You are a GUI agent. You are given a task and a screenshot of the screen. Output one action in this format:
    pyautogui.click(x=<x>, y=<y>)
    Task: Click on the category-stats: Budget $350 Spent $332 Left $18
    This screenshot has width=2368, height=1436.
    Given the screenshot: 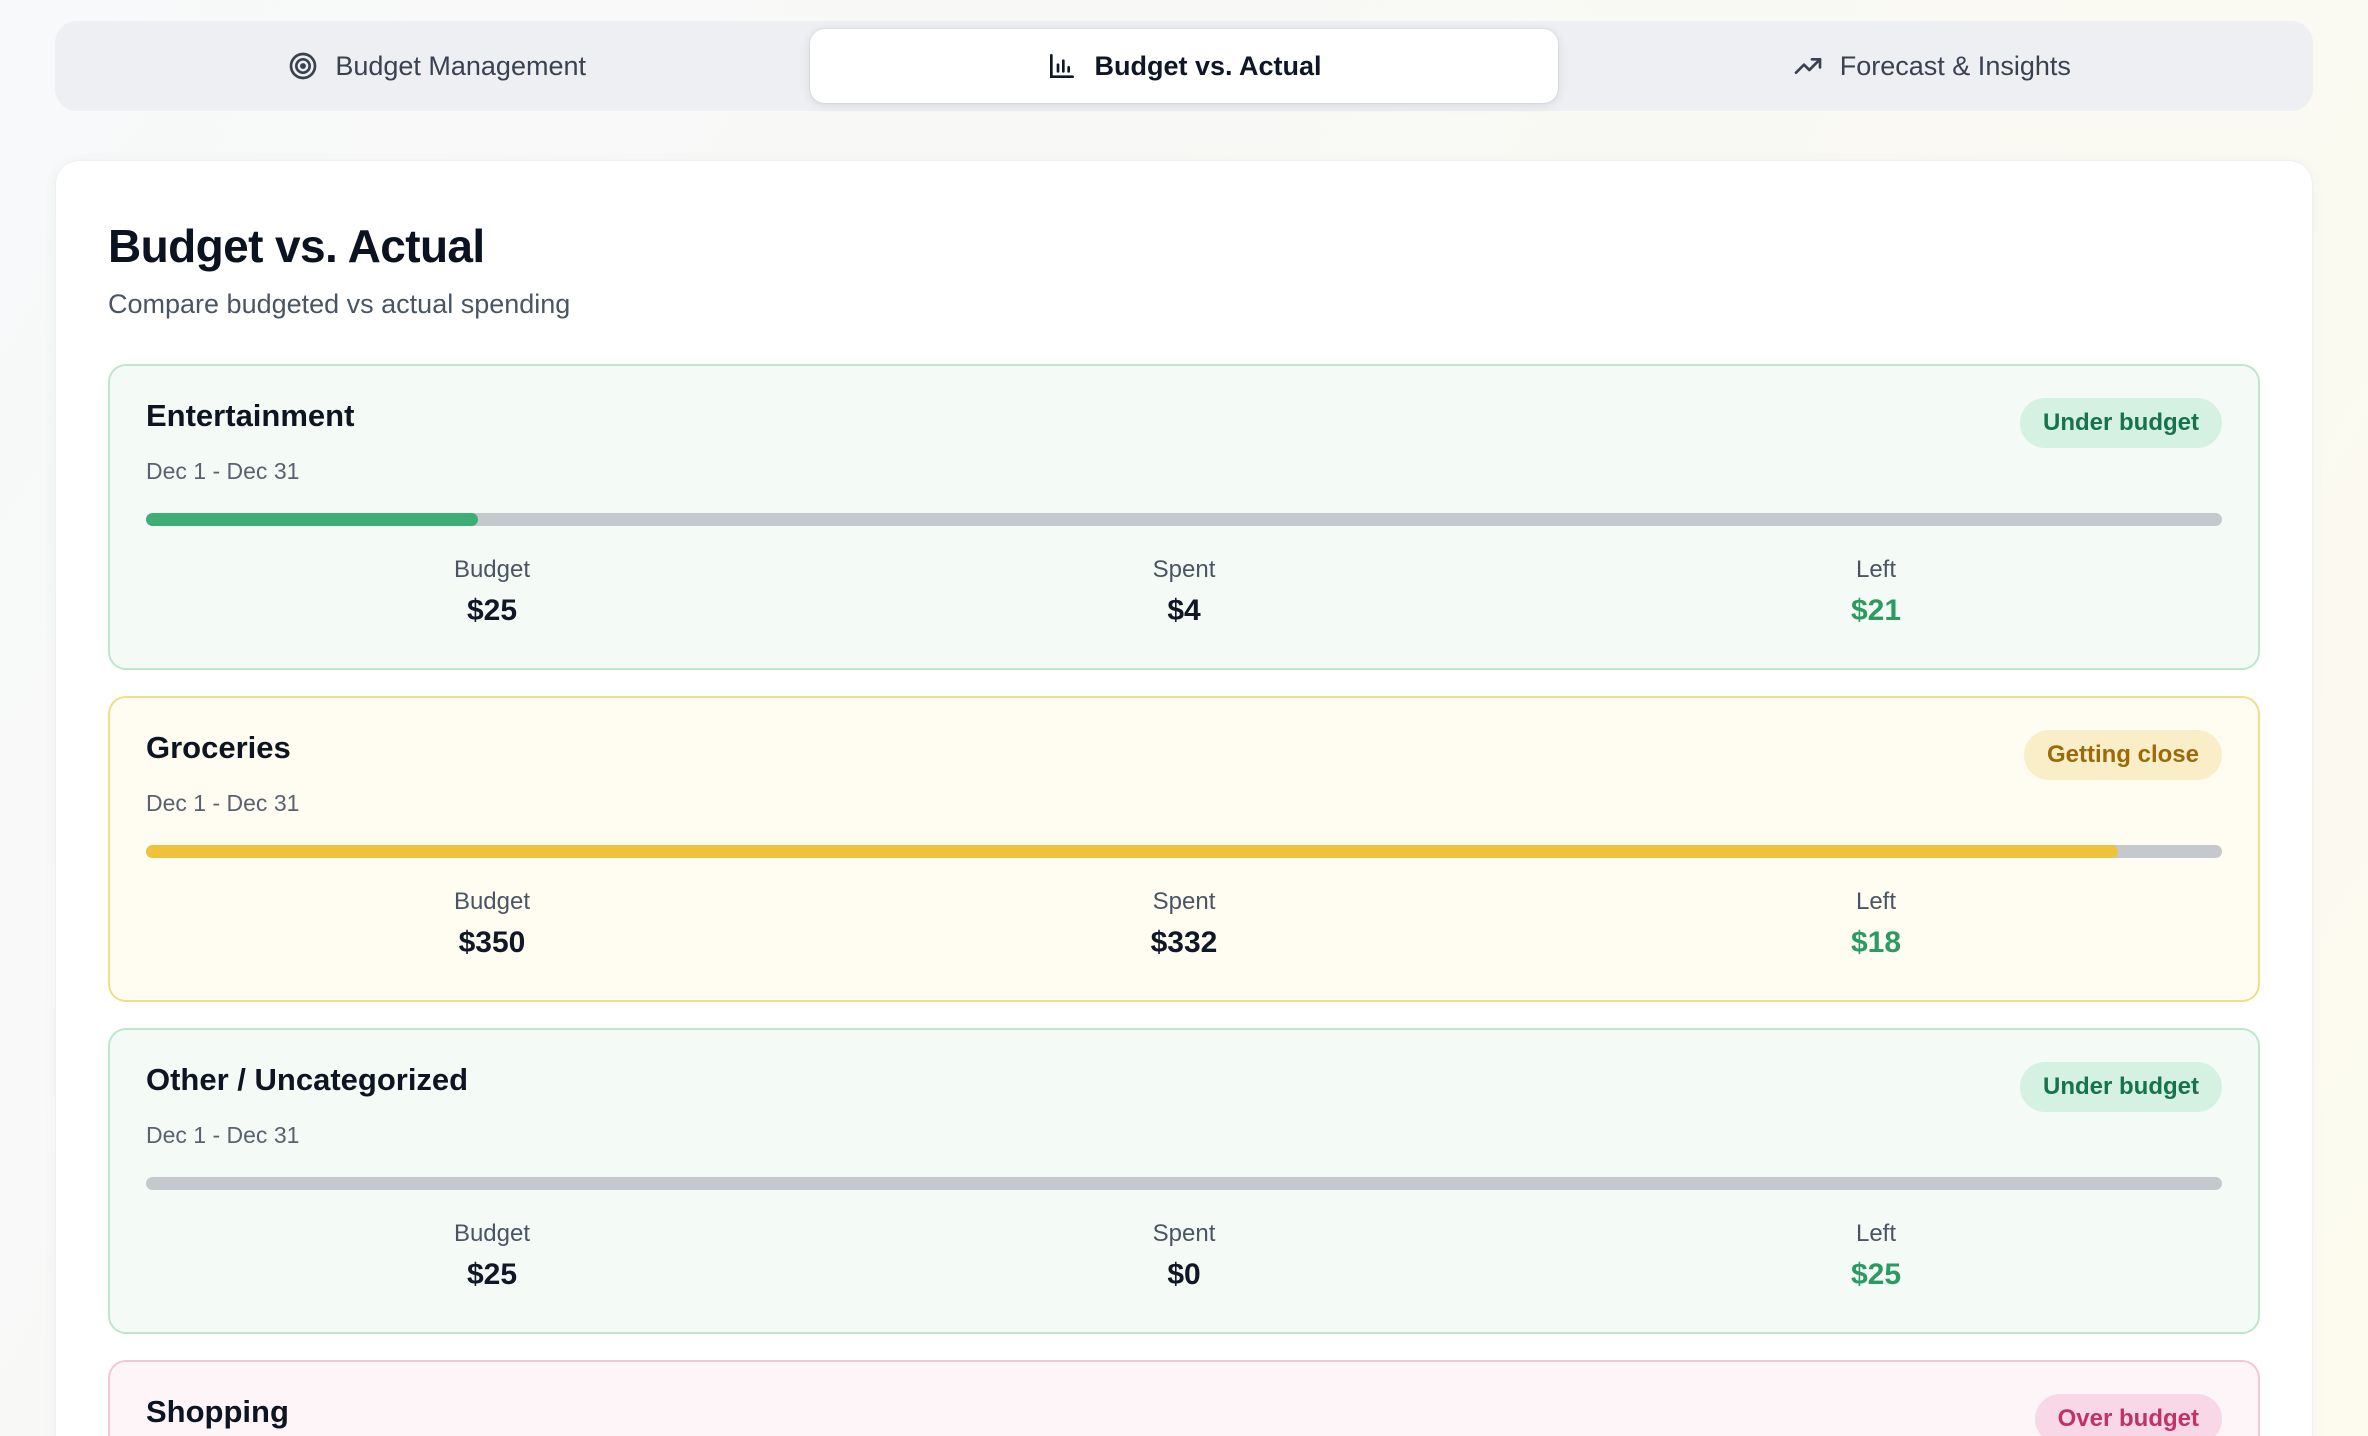 What is the action you would take?
    pyautogui.click(x=1184, y=924)
    